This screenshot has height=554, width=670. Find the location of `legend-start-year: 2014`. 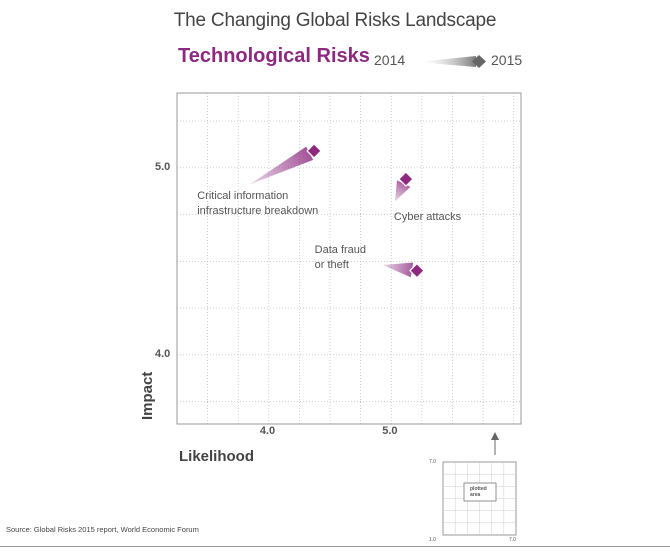

legend-start-year: 2014 is located at coordinates (390, 60).